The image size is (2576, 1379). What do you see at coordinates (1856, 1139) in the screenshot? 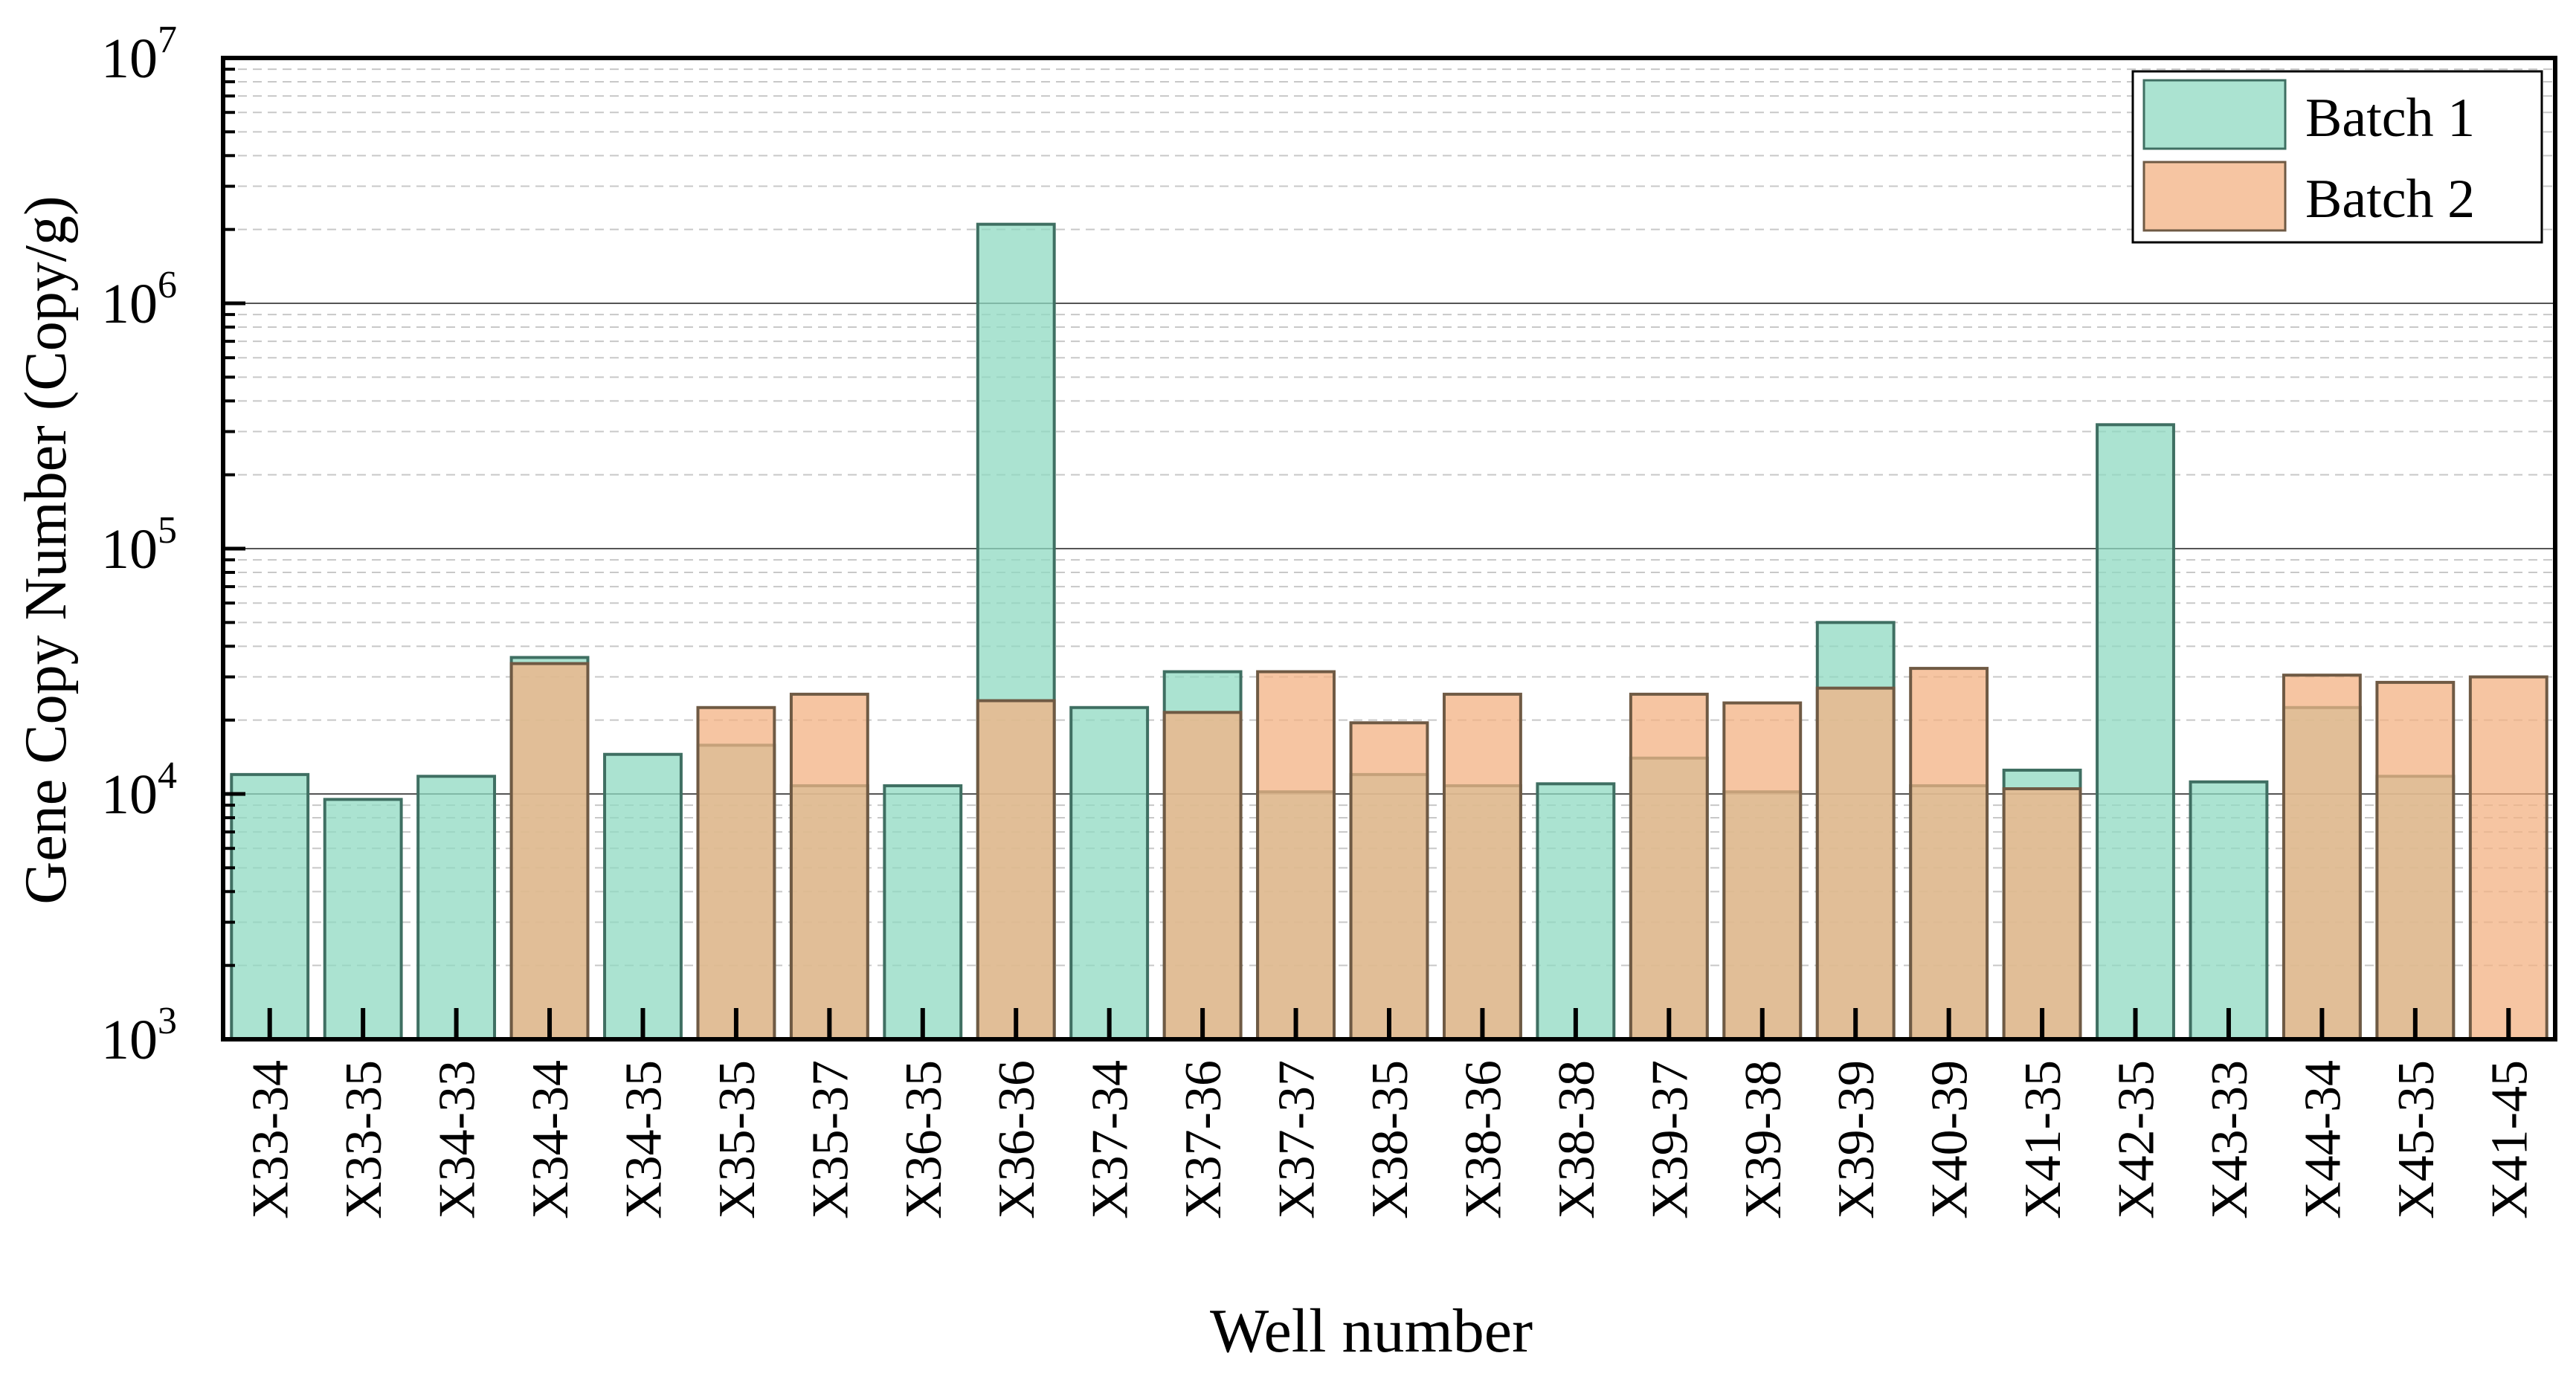
I see `x-tick-label: X39-39` at bounding box center [1856, 1139].